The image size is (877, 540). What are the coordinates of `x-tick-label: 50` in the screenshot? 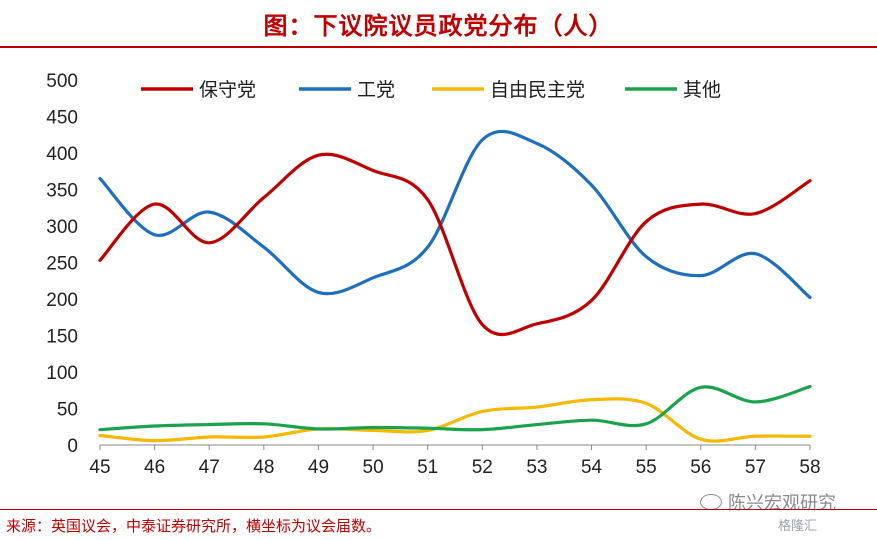 It's located at (373, 467).